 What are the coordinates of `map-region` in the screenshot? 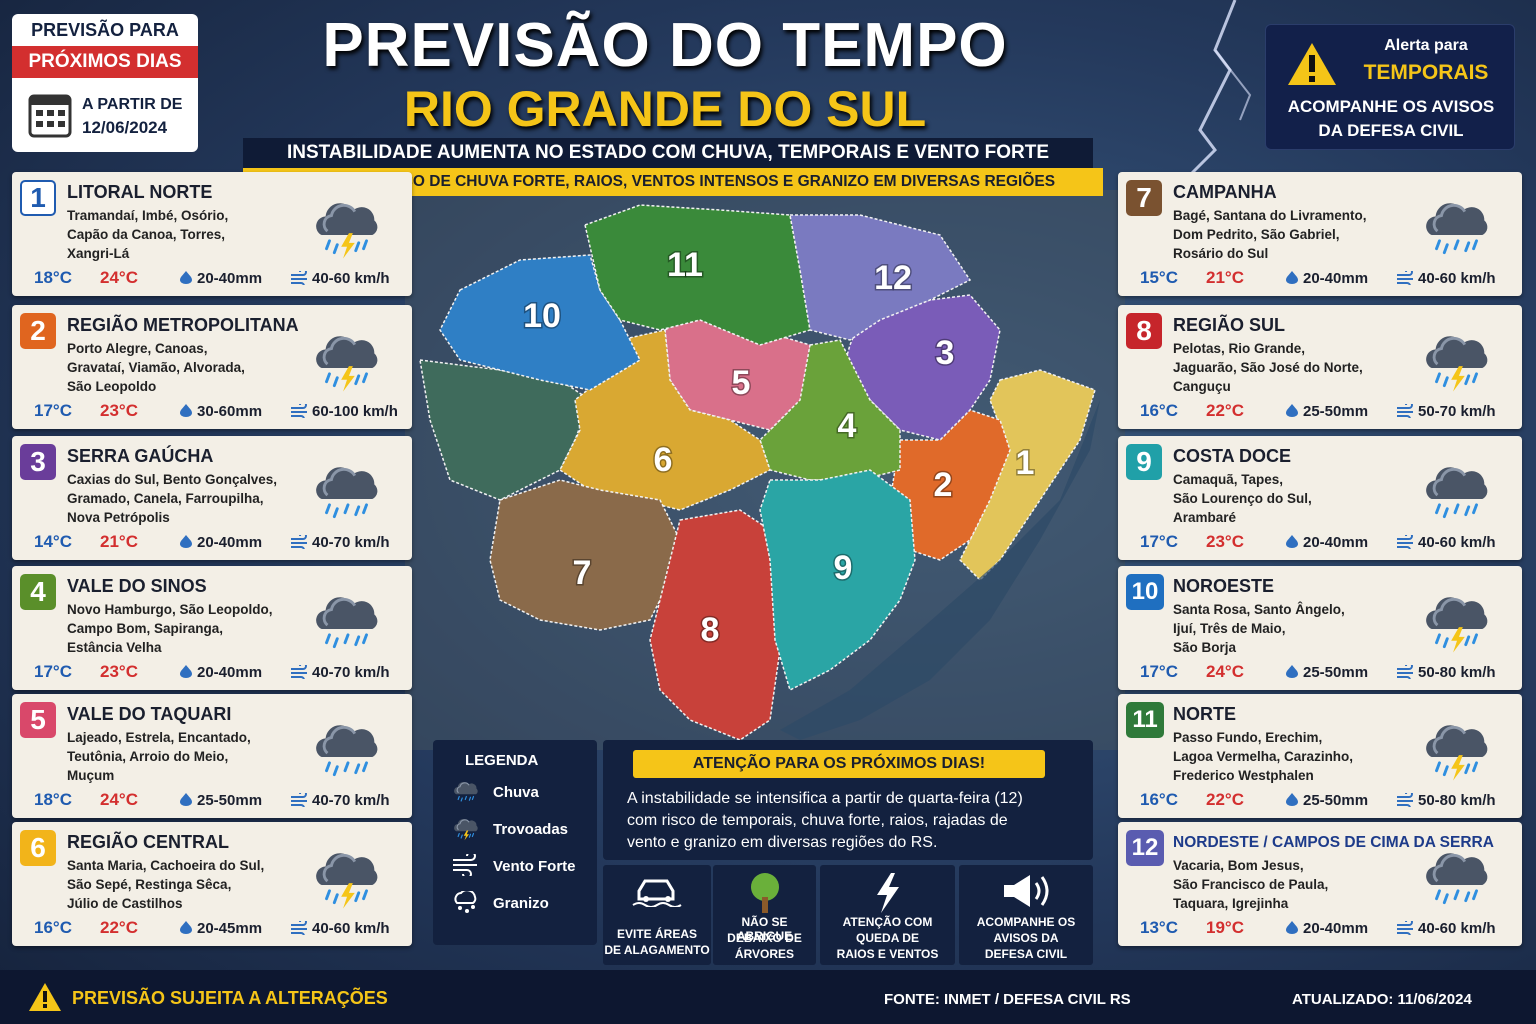 It's located at (540, 322).